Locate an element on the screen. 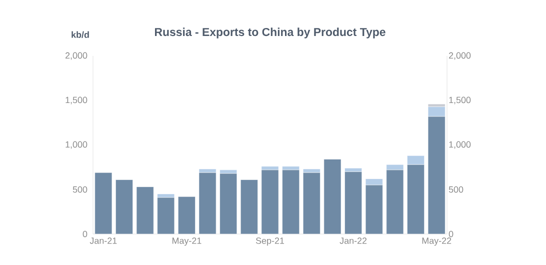  y-tick-label: 500 is located at coordinates (80, 189).